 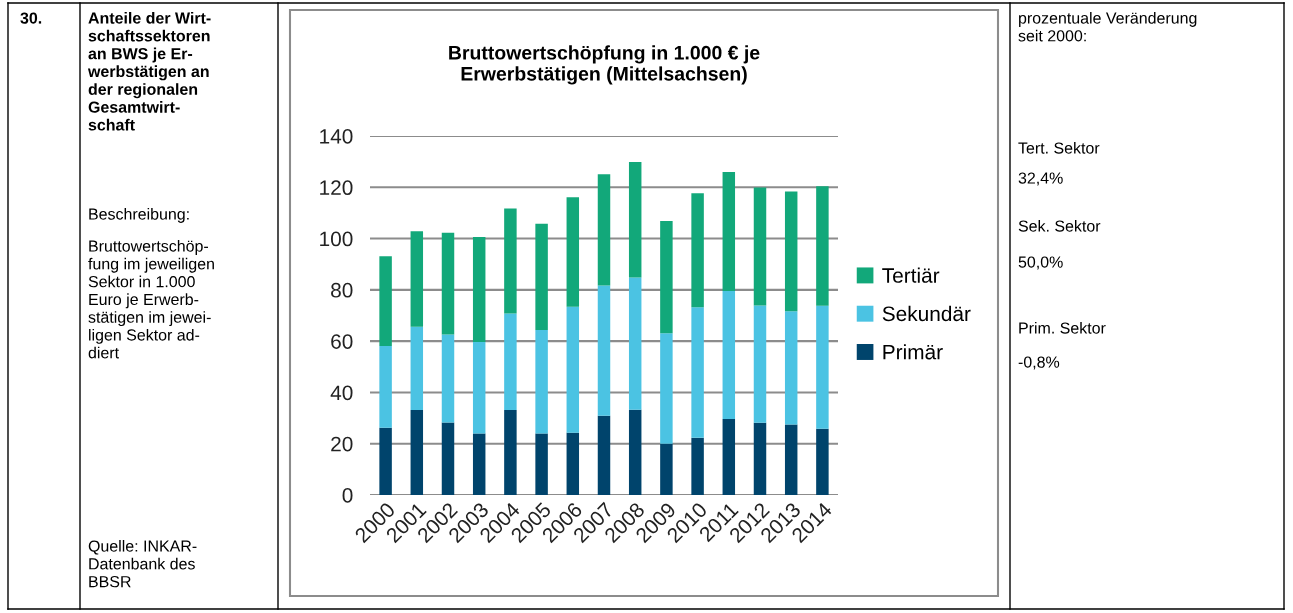 I want to click on y-tick-label: 100, so click(x=336, y=239).